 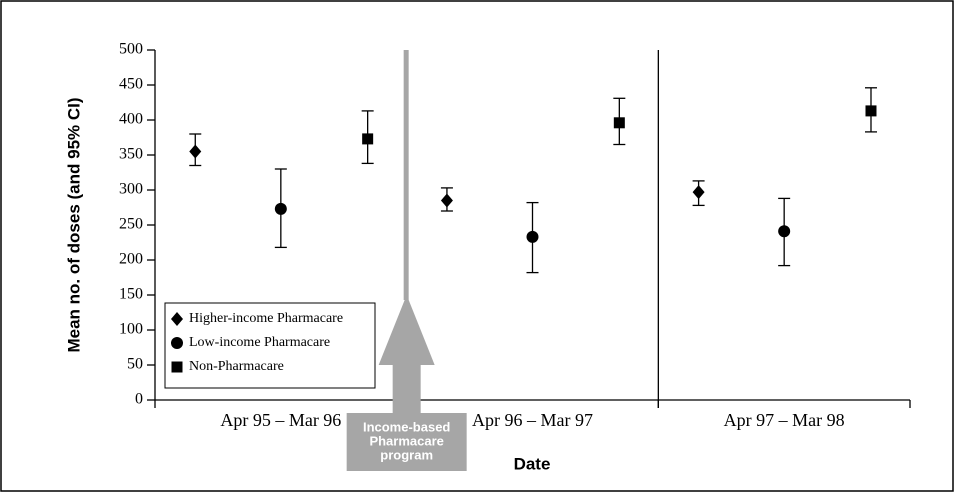 I want to click on annotation-shaft-wide, so click(x=406, y=389).